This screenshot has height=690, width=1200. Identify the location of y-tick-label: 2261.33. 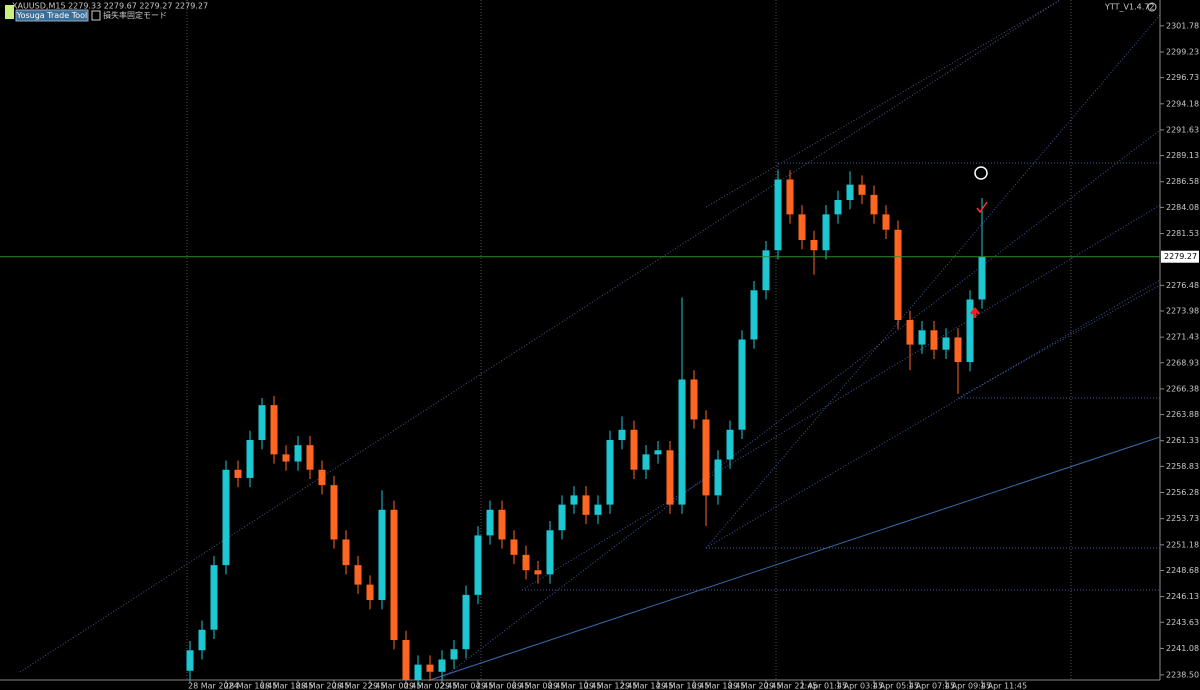
(1182, 440).